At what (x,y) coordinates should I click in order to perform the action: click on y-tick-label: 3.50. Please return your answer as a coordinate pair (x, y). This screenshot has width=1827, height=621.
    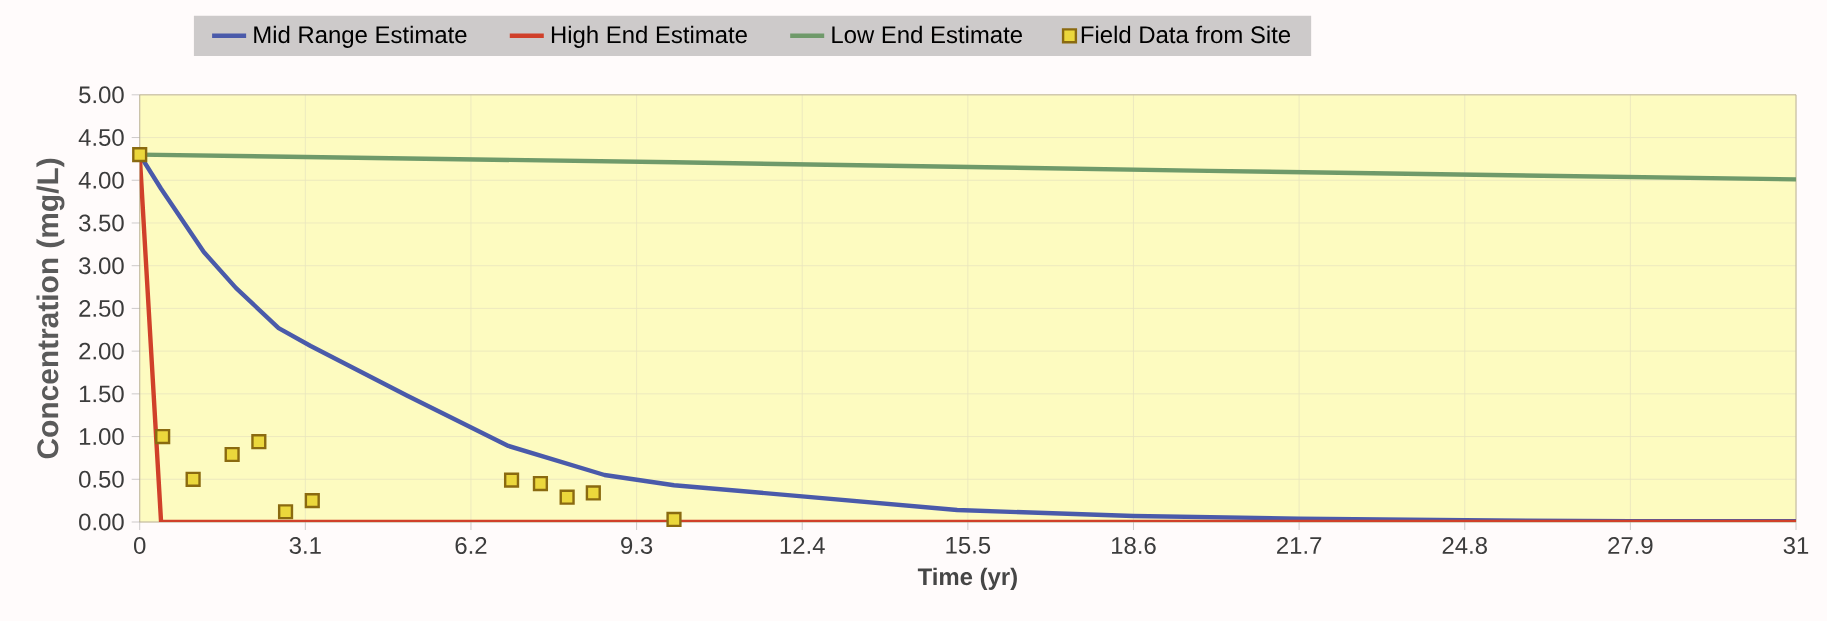
    Looking at the image, I should click on (101, 223).